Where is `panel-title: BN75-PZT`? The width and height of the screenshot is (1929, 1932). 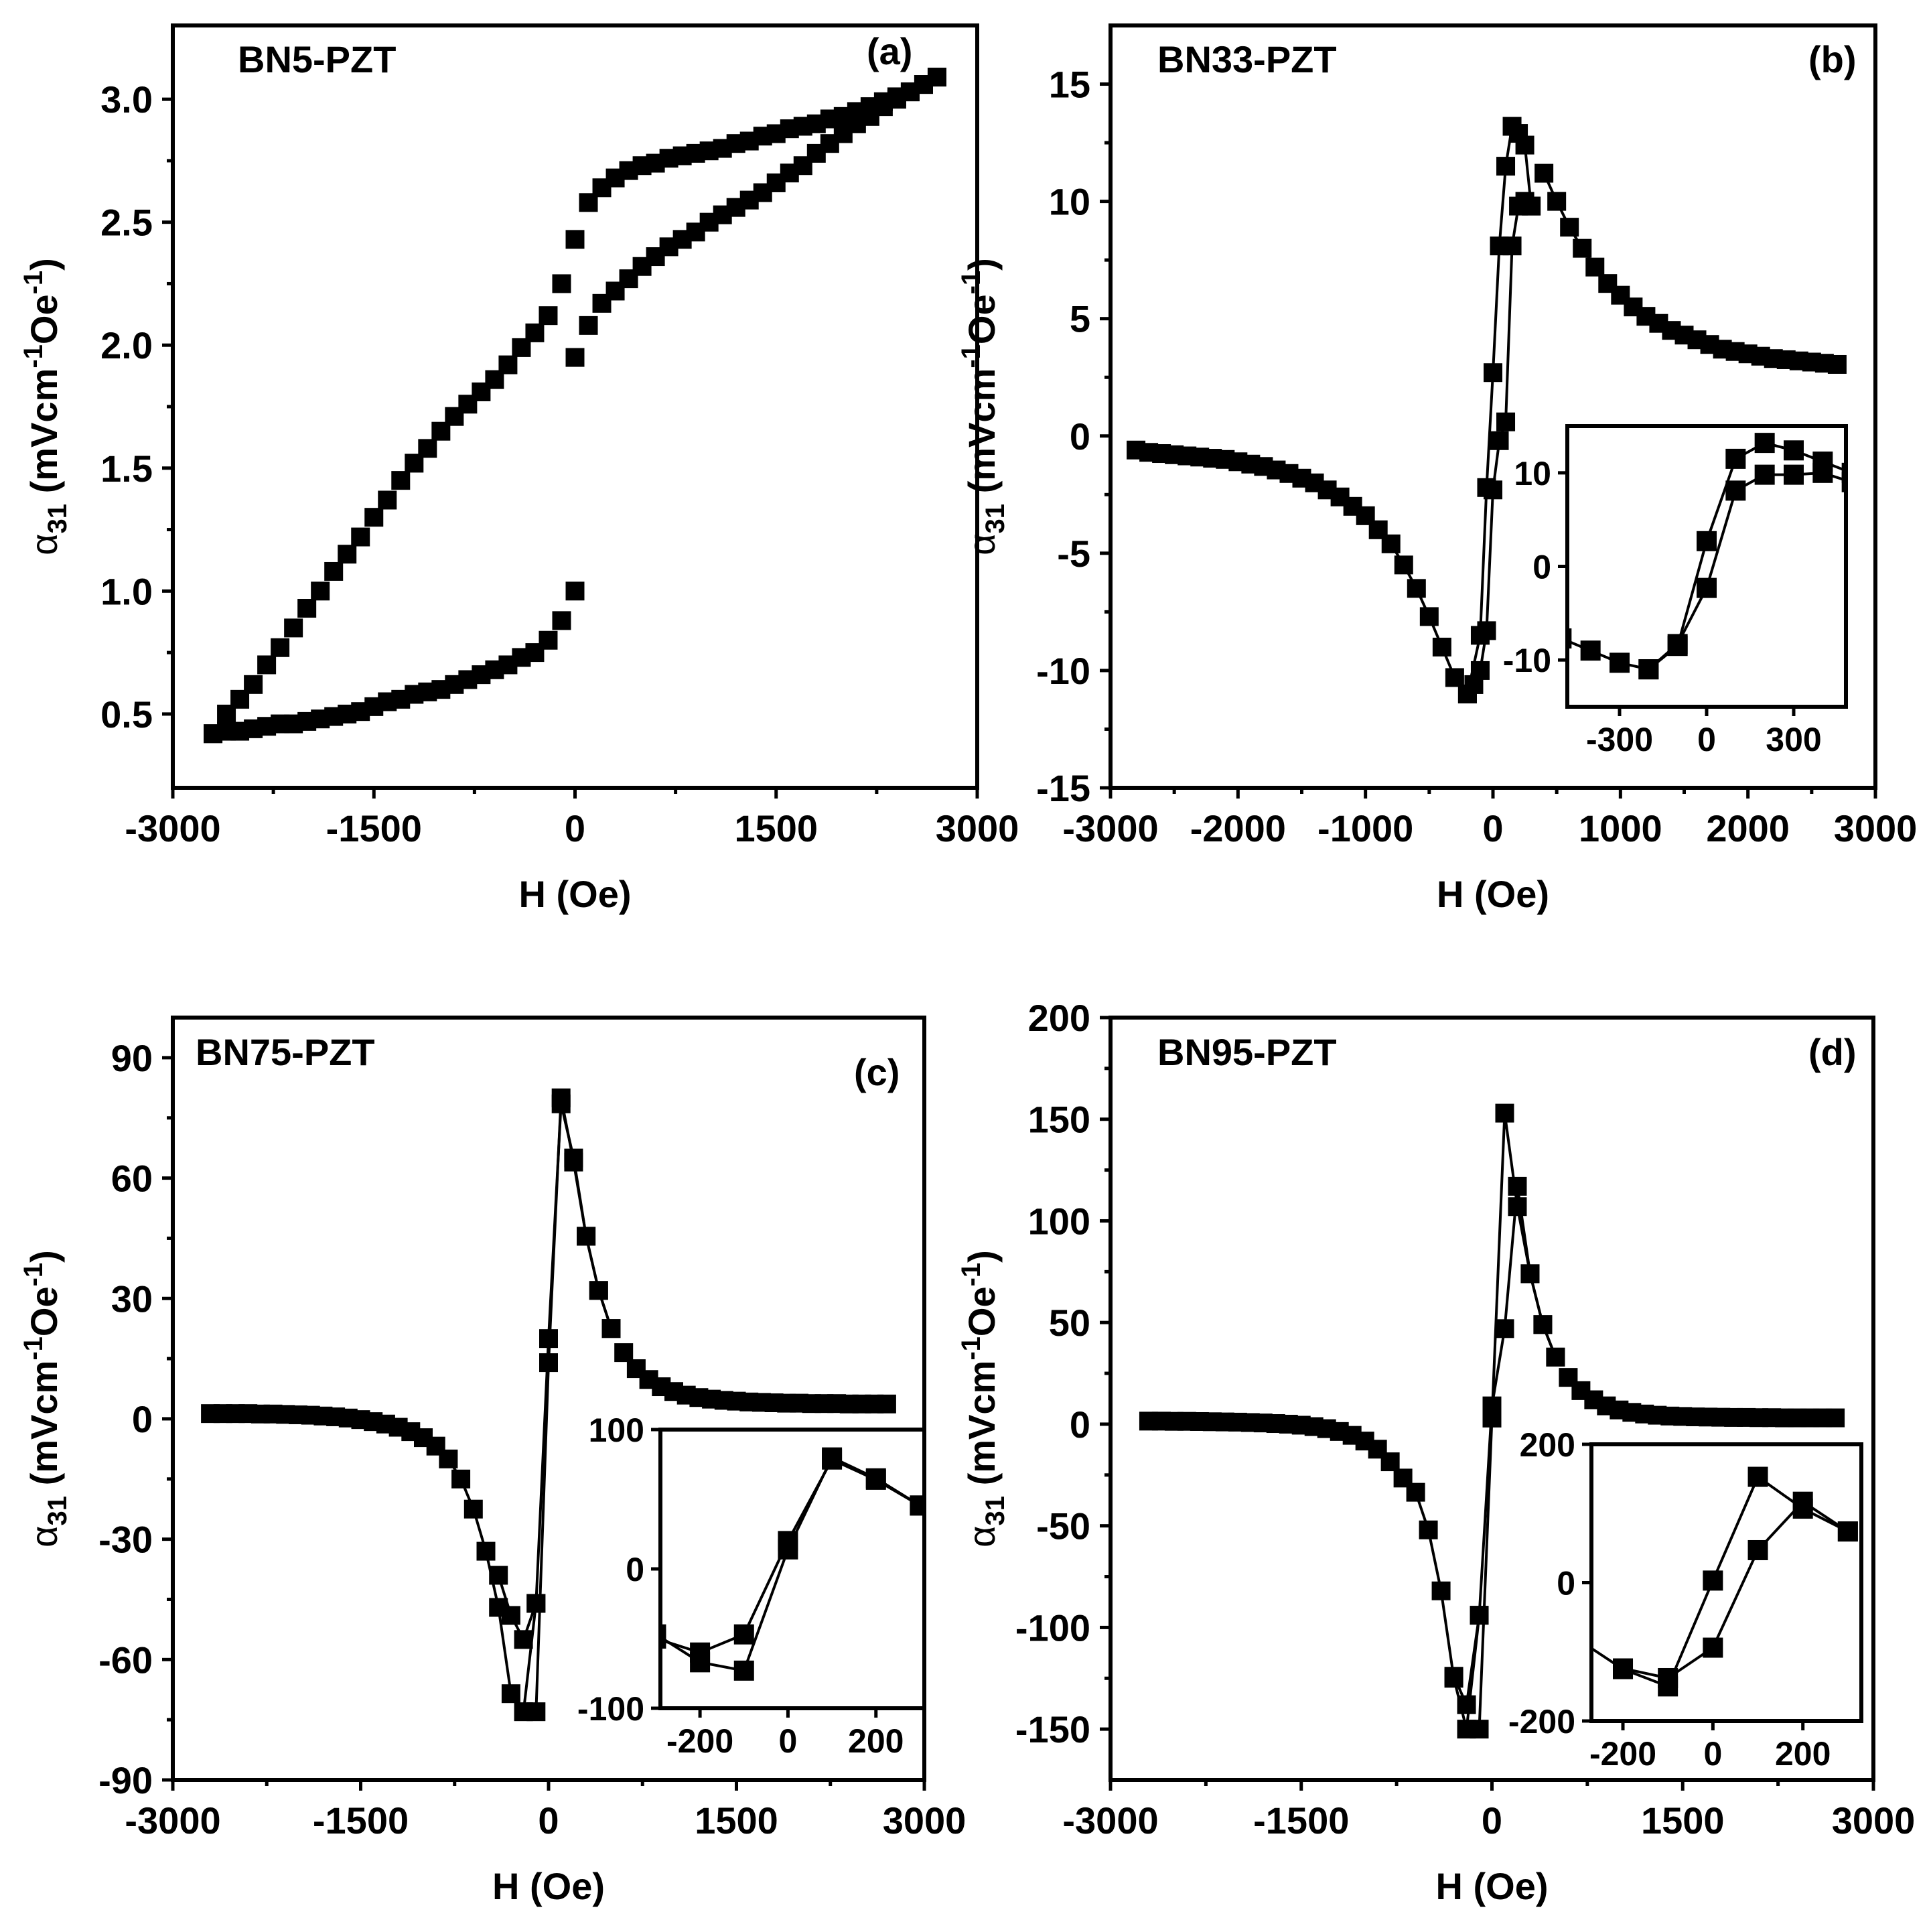 panel-title: BN75-PZT is located at coordinates (285, 1052).